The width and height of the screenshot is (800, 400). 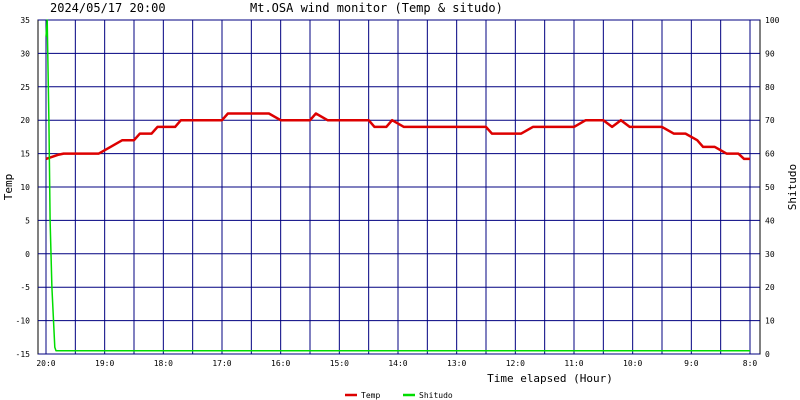 What do you see at coordinates (25, 120) in the screenshot?
I see `left-tick-label: 20` at bounding box center [25, 120].